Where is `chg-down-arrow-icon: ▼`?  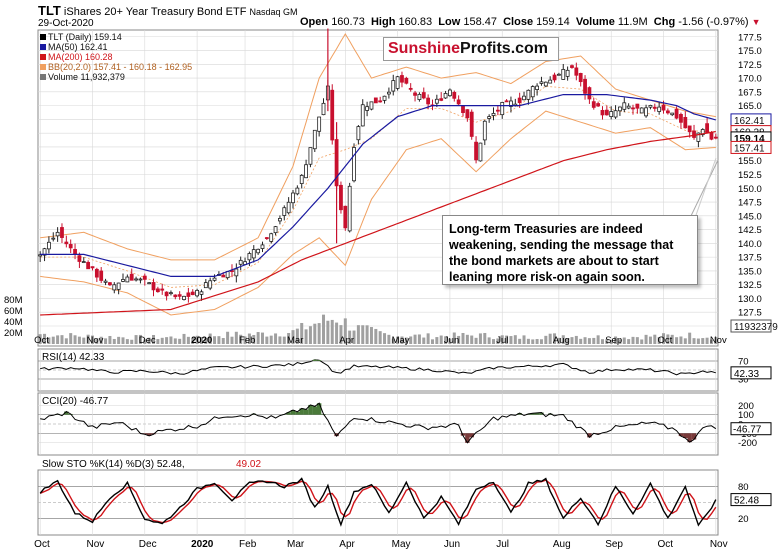 chg-down-arrow-icon: ▼ is located at coordinates (756, 22).